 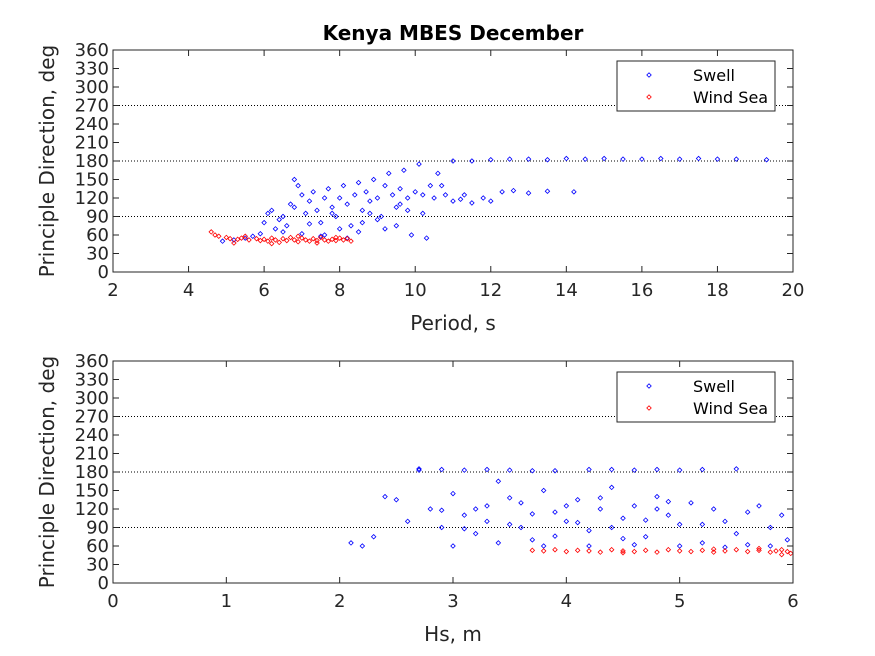 I want to click on x-axis-label: Hs, m, so click(x=453, y=634).